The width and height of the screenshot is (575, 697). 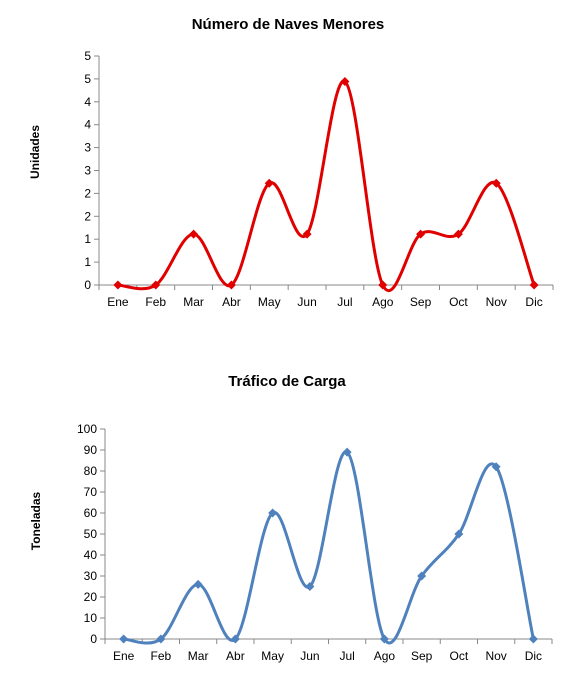 What do you see at coordinates (91, 555) in the screenshot?
I see `y-tick-label: 40` at bounding box center [91, 555].